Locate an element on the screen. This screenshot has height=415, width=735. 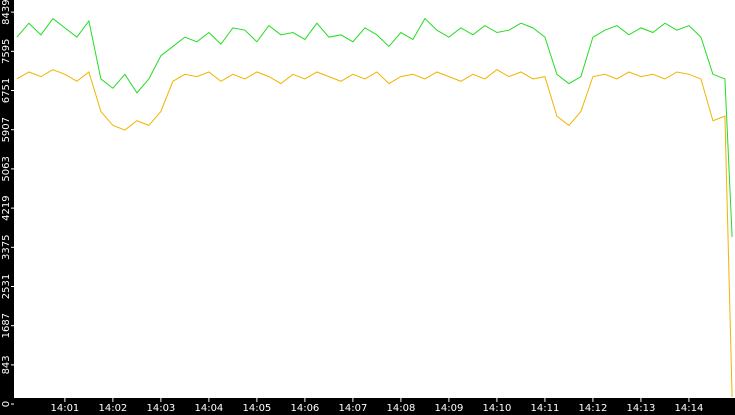
y-tick-label: 1687 is located at coordinates (6, 325).